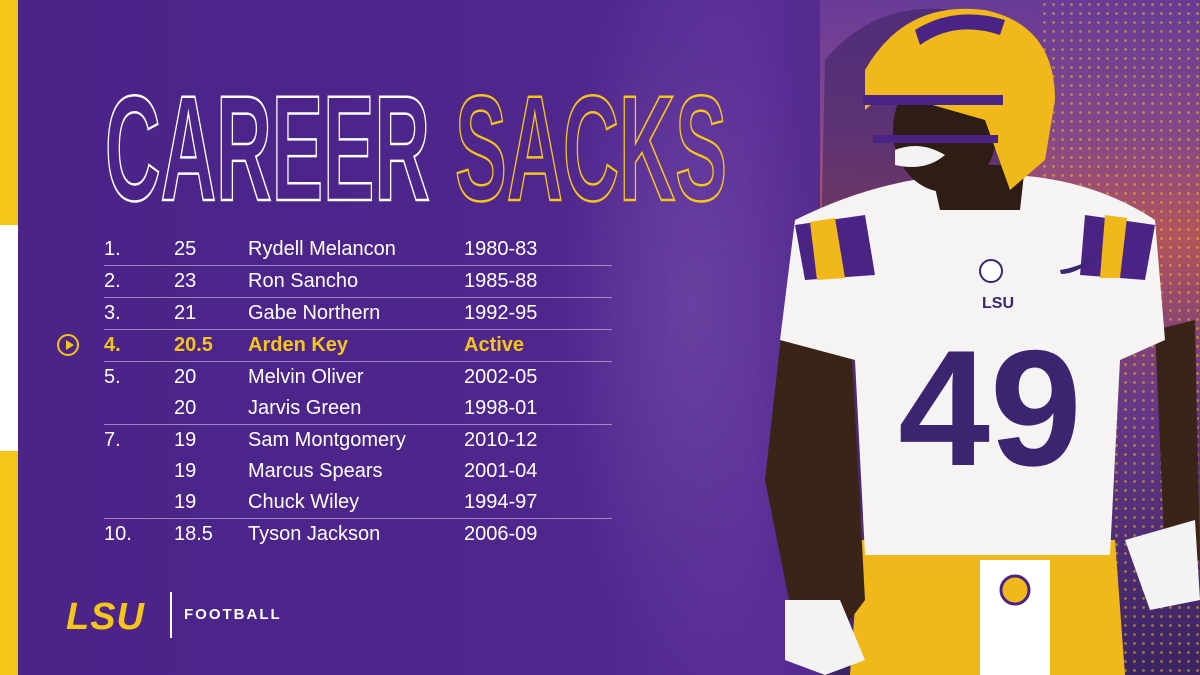 The image size is (1200, 675). Describe the element at coordinates (501, 281) in the screenshot. I see `years-cell: 1985-88` at that location.